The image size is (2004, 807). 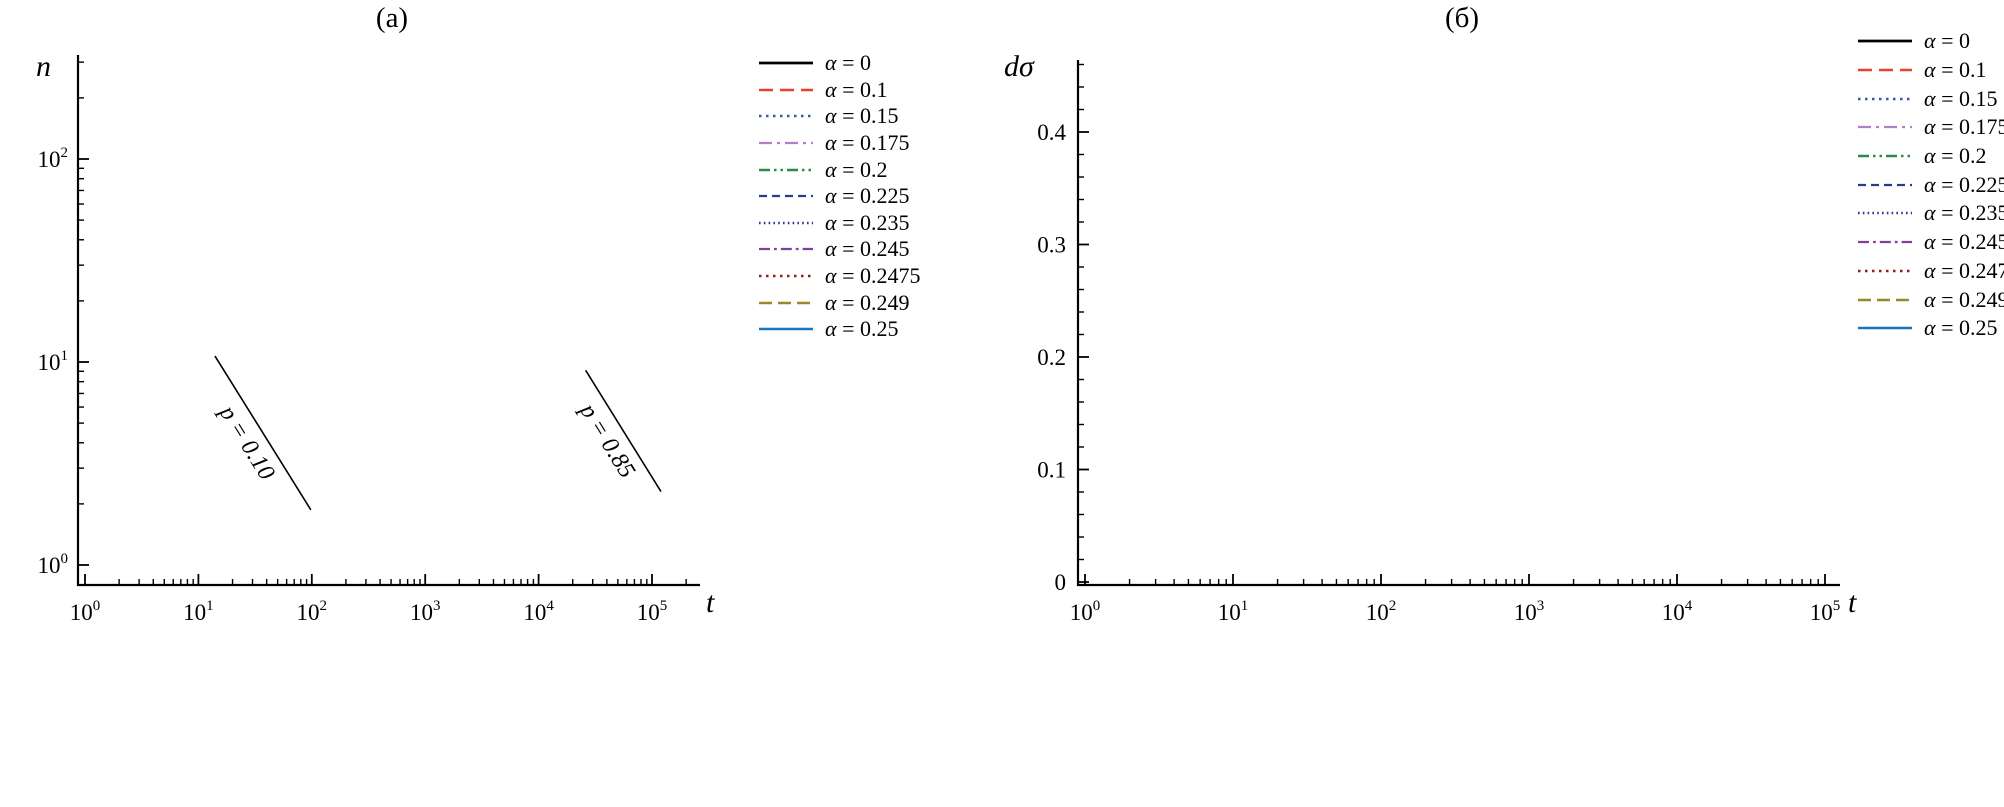 What do you see at coordinates (1964, 299) in the screenshot?
I see `legend-label: α = 0.249` at bounding box center [1964, 299].